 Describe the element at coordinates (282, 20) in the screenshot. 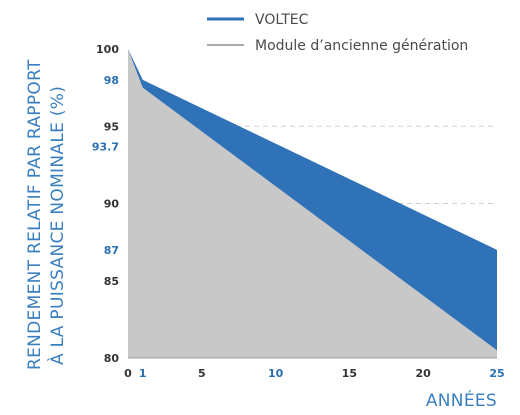

I see `legend-label-voltec: VOLTEC` at that location.